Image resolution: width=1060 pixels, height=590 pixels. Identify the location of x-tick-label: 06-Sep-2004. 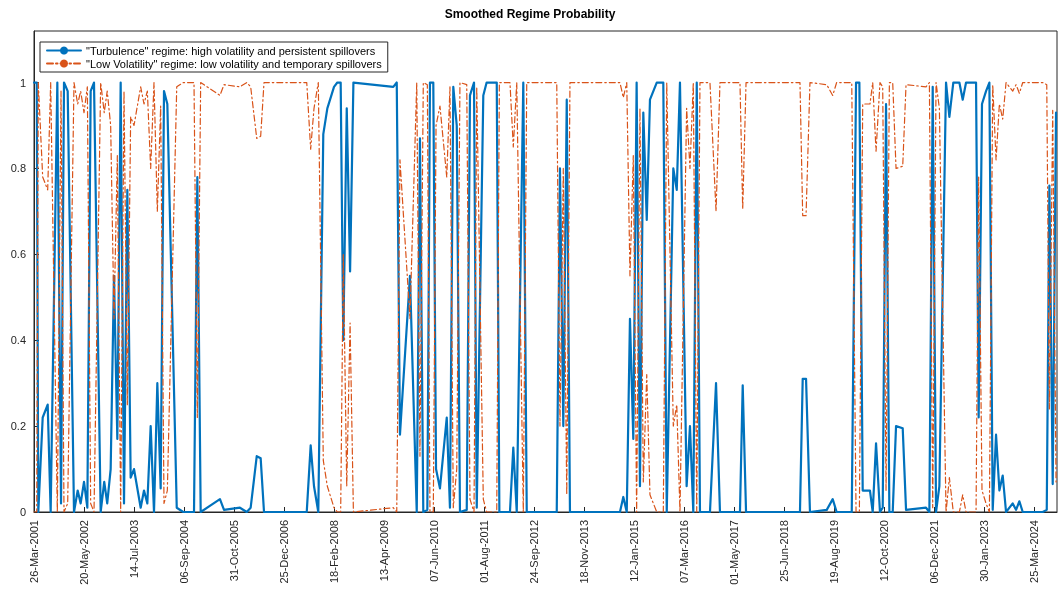
(184, 552).